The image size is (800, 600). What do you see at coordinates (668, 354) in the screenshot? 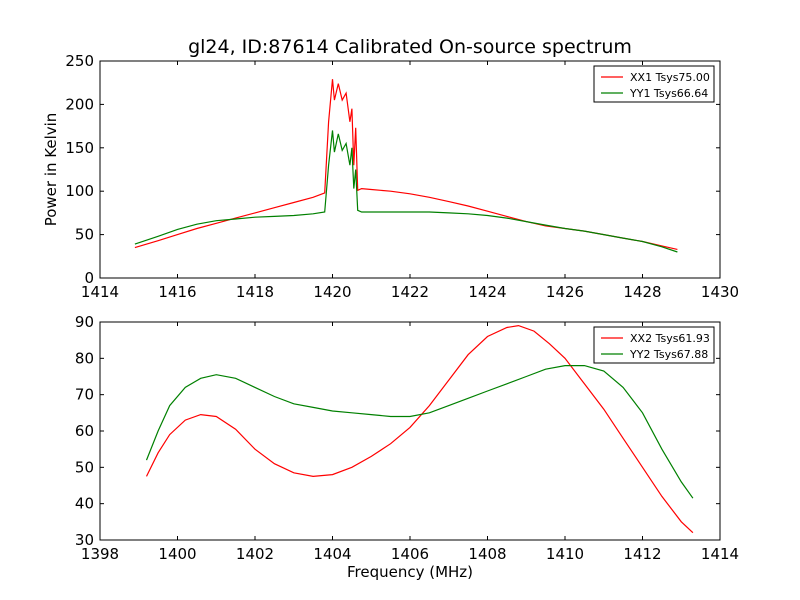
I see `legend-label: YY2 Tsys67.88` at bounding box center [668, 354].